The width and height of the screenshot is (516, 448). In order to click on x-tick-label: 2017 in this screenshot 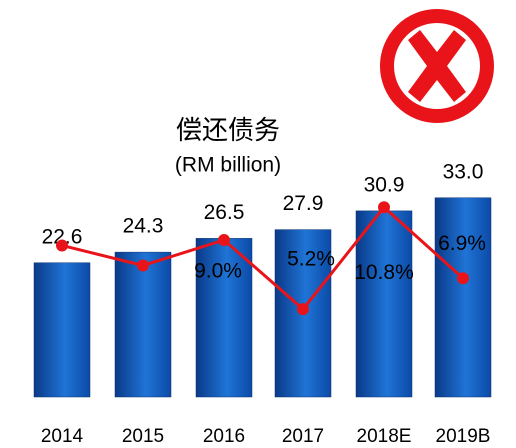, I will do `click(303, 436)`.